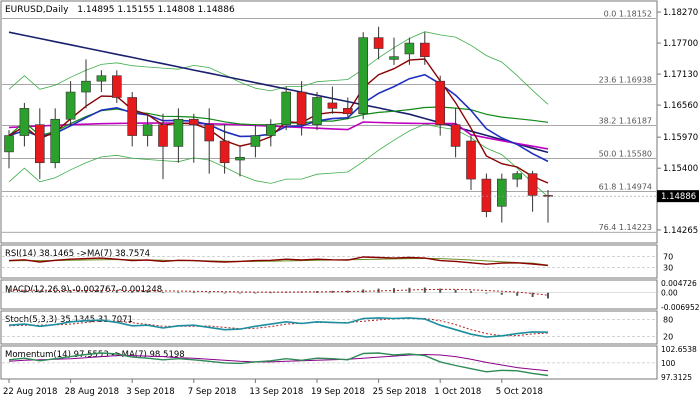 The width and height of the screenshot is (700, 400). I want to click on upper-band, so click(278, 68).